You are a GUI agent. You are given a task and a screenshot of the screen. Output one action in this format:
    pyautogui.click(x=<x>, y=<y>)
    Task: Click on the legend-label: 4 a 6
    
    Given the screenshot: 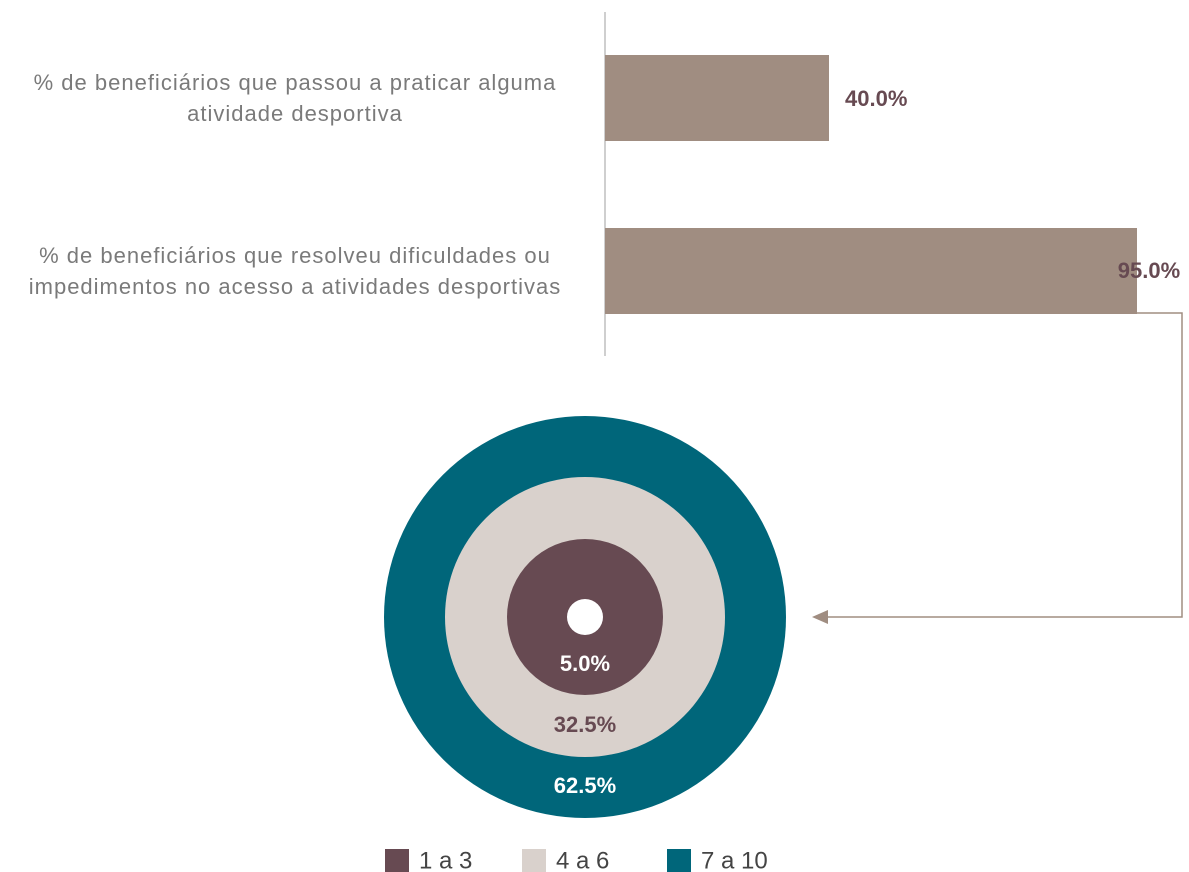 What is the action you would take?
    pyautogui.click(x=582, y=859)
    